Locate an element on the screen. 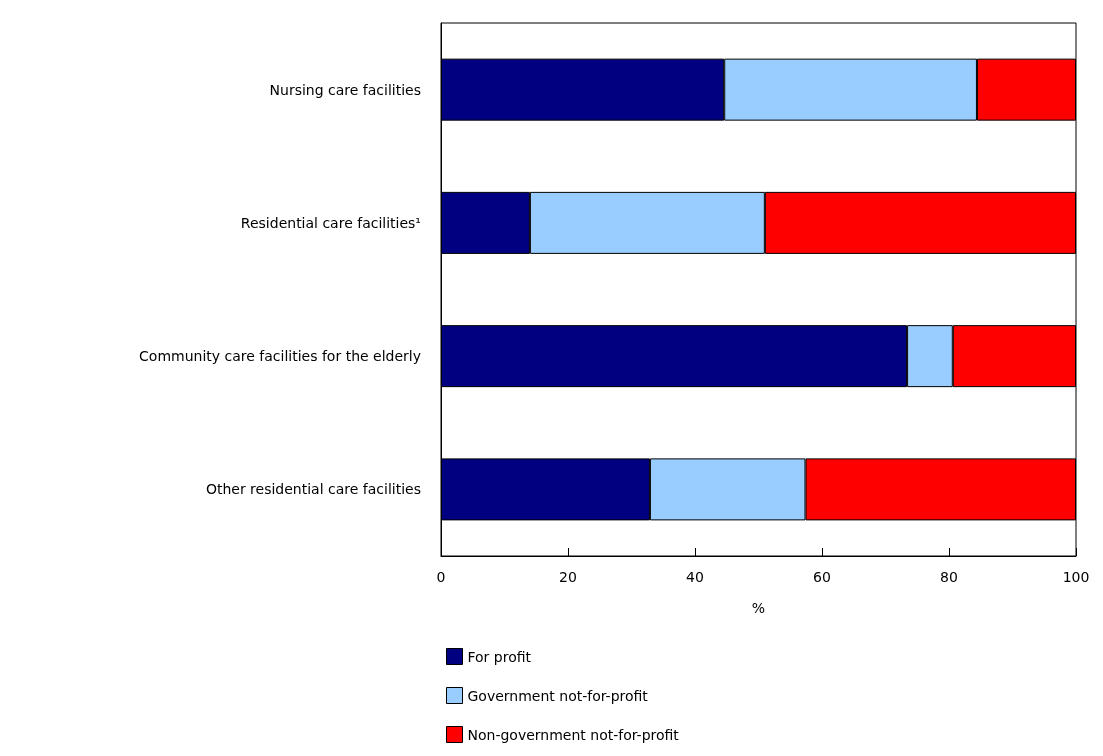 The image size is (1103, 756). x-tick-label: 100 is located at coordinates (1076, 577).